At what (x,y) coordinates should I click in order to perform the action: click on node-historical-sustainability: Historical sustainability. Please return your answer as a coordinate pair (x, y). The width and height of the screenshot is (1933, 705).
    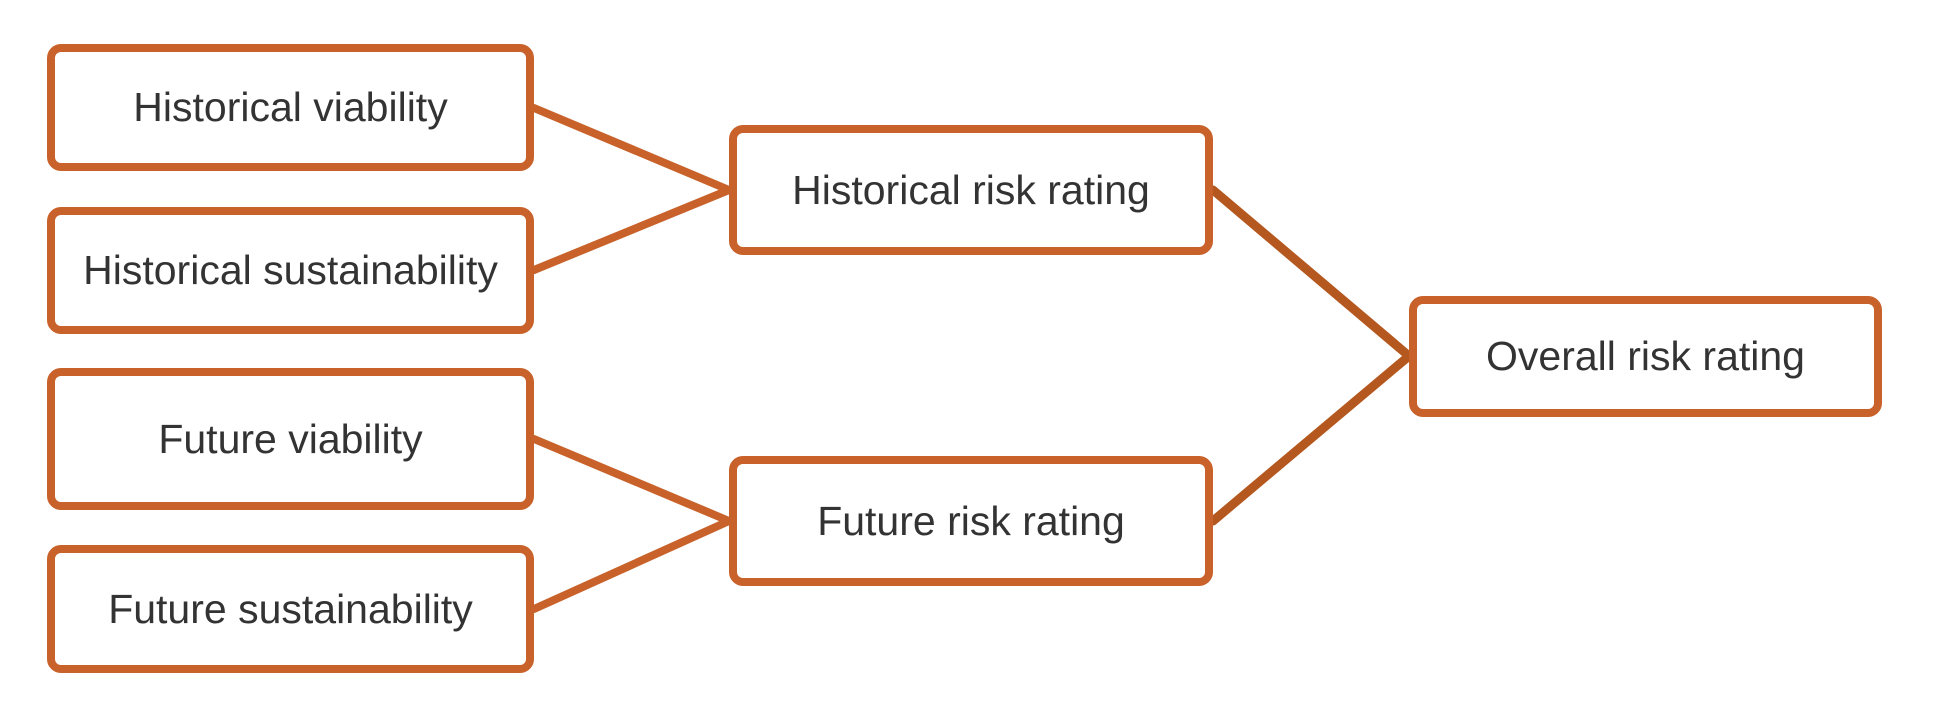
    Looking at the image, I should click on (290, 270).